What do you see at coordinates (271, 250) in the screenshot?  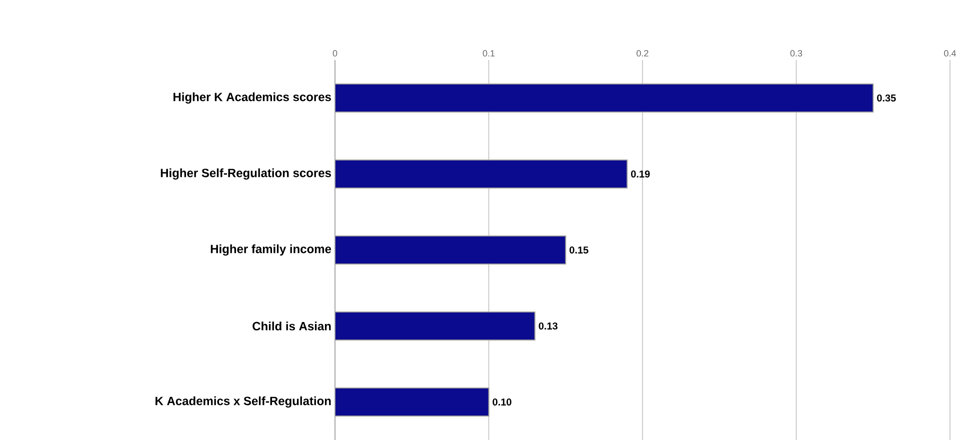 I see `y-tick-label: Higher family income` at bounding box center [271, 250].